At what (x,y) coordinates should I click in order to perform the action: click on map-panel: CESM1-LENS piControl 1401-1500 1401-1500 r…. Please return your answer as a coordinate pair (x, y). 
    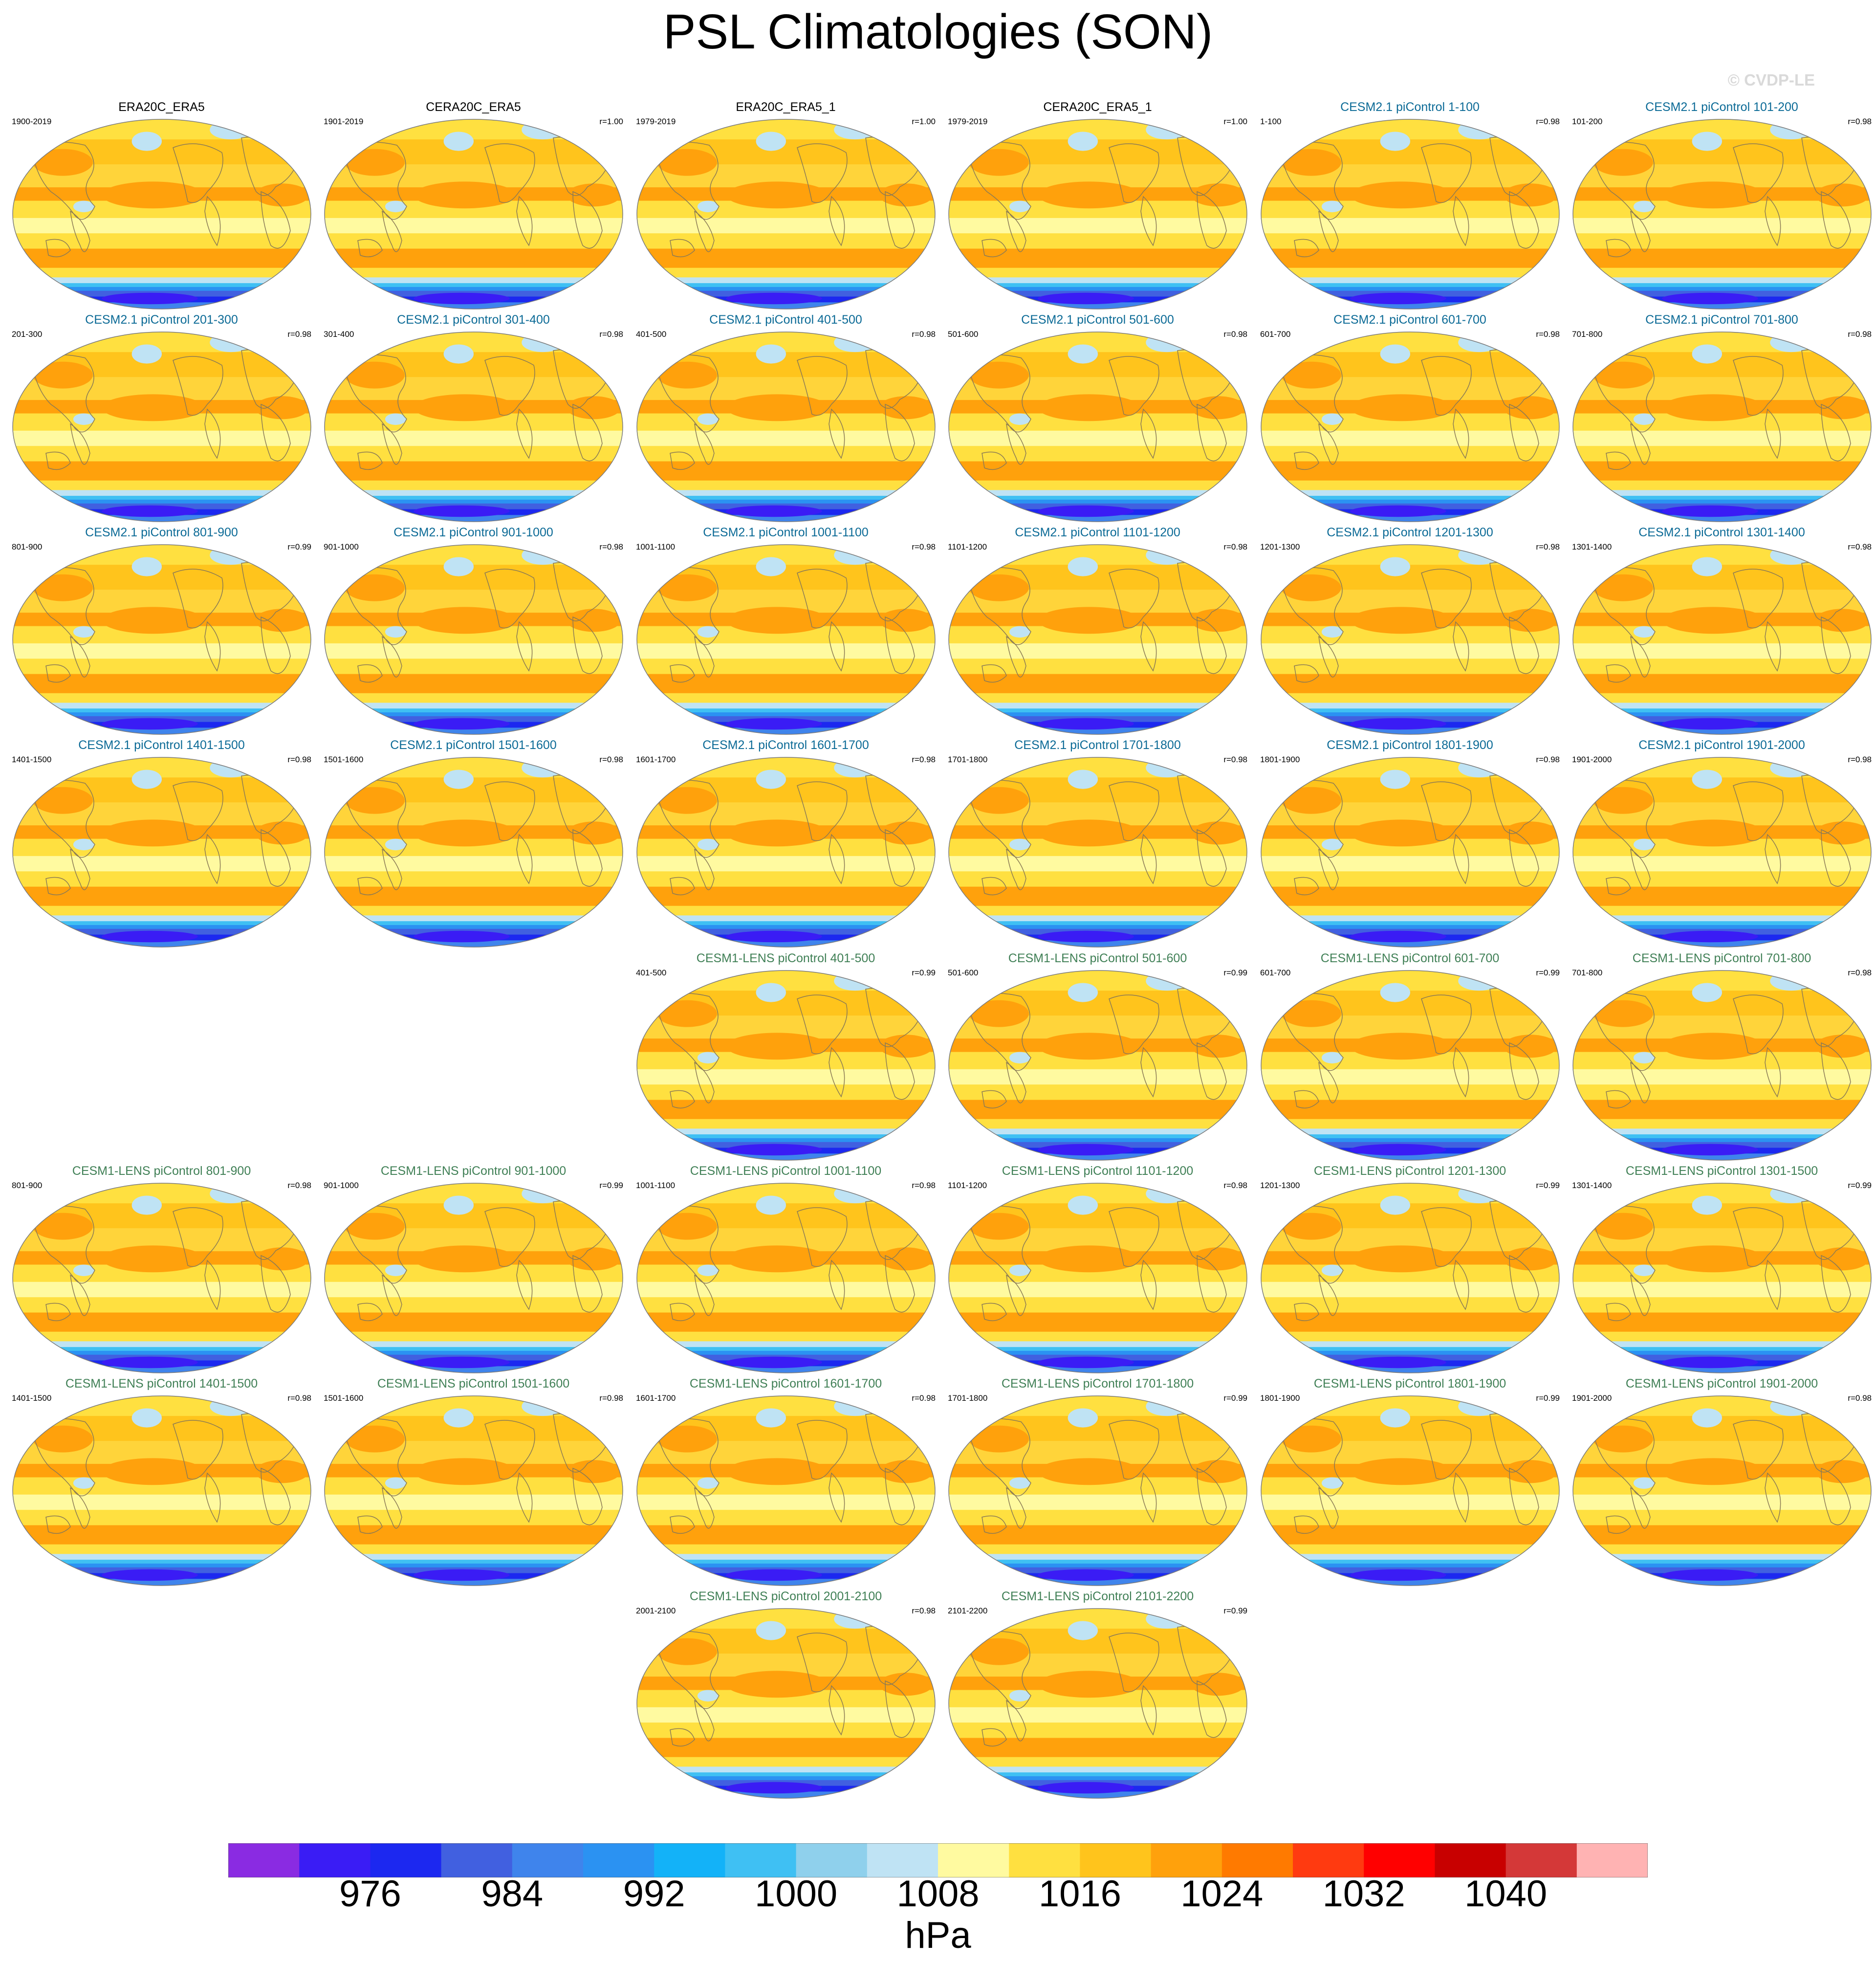
    Looking at the image, I should click on (161, 1482).